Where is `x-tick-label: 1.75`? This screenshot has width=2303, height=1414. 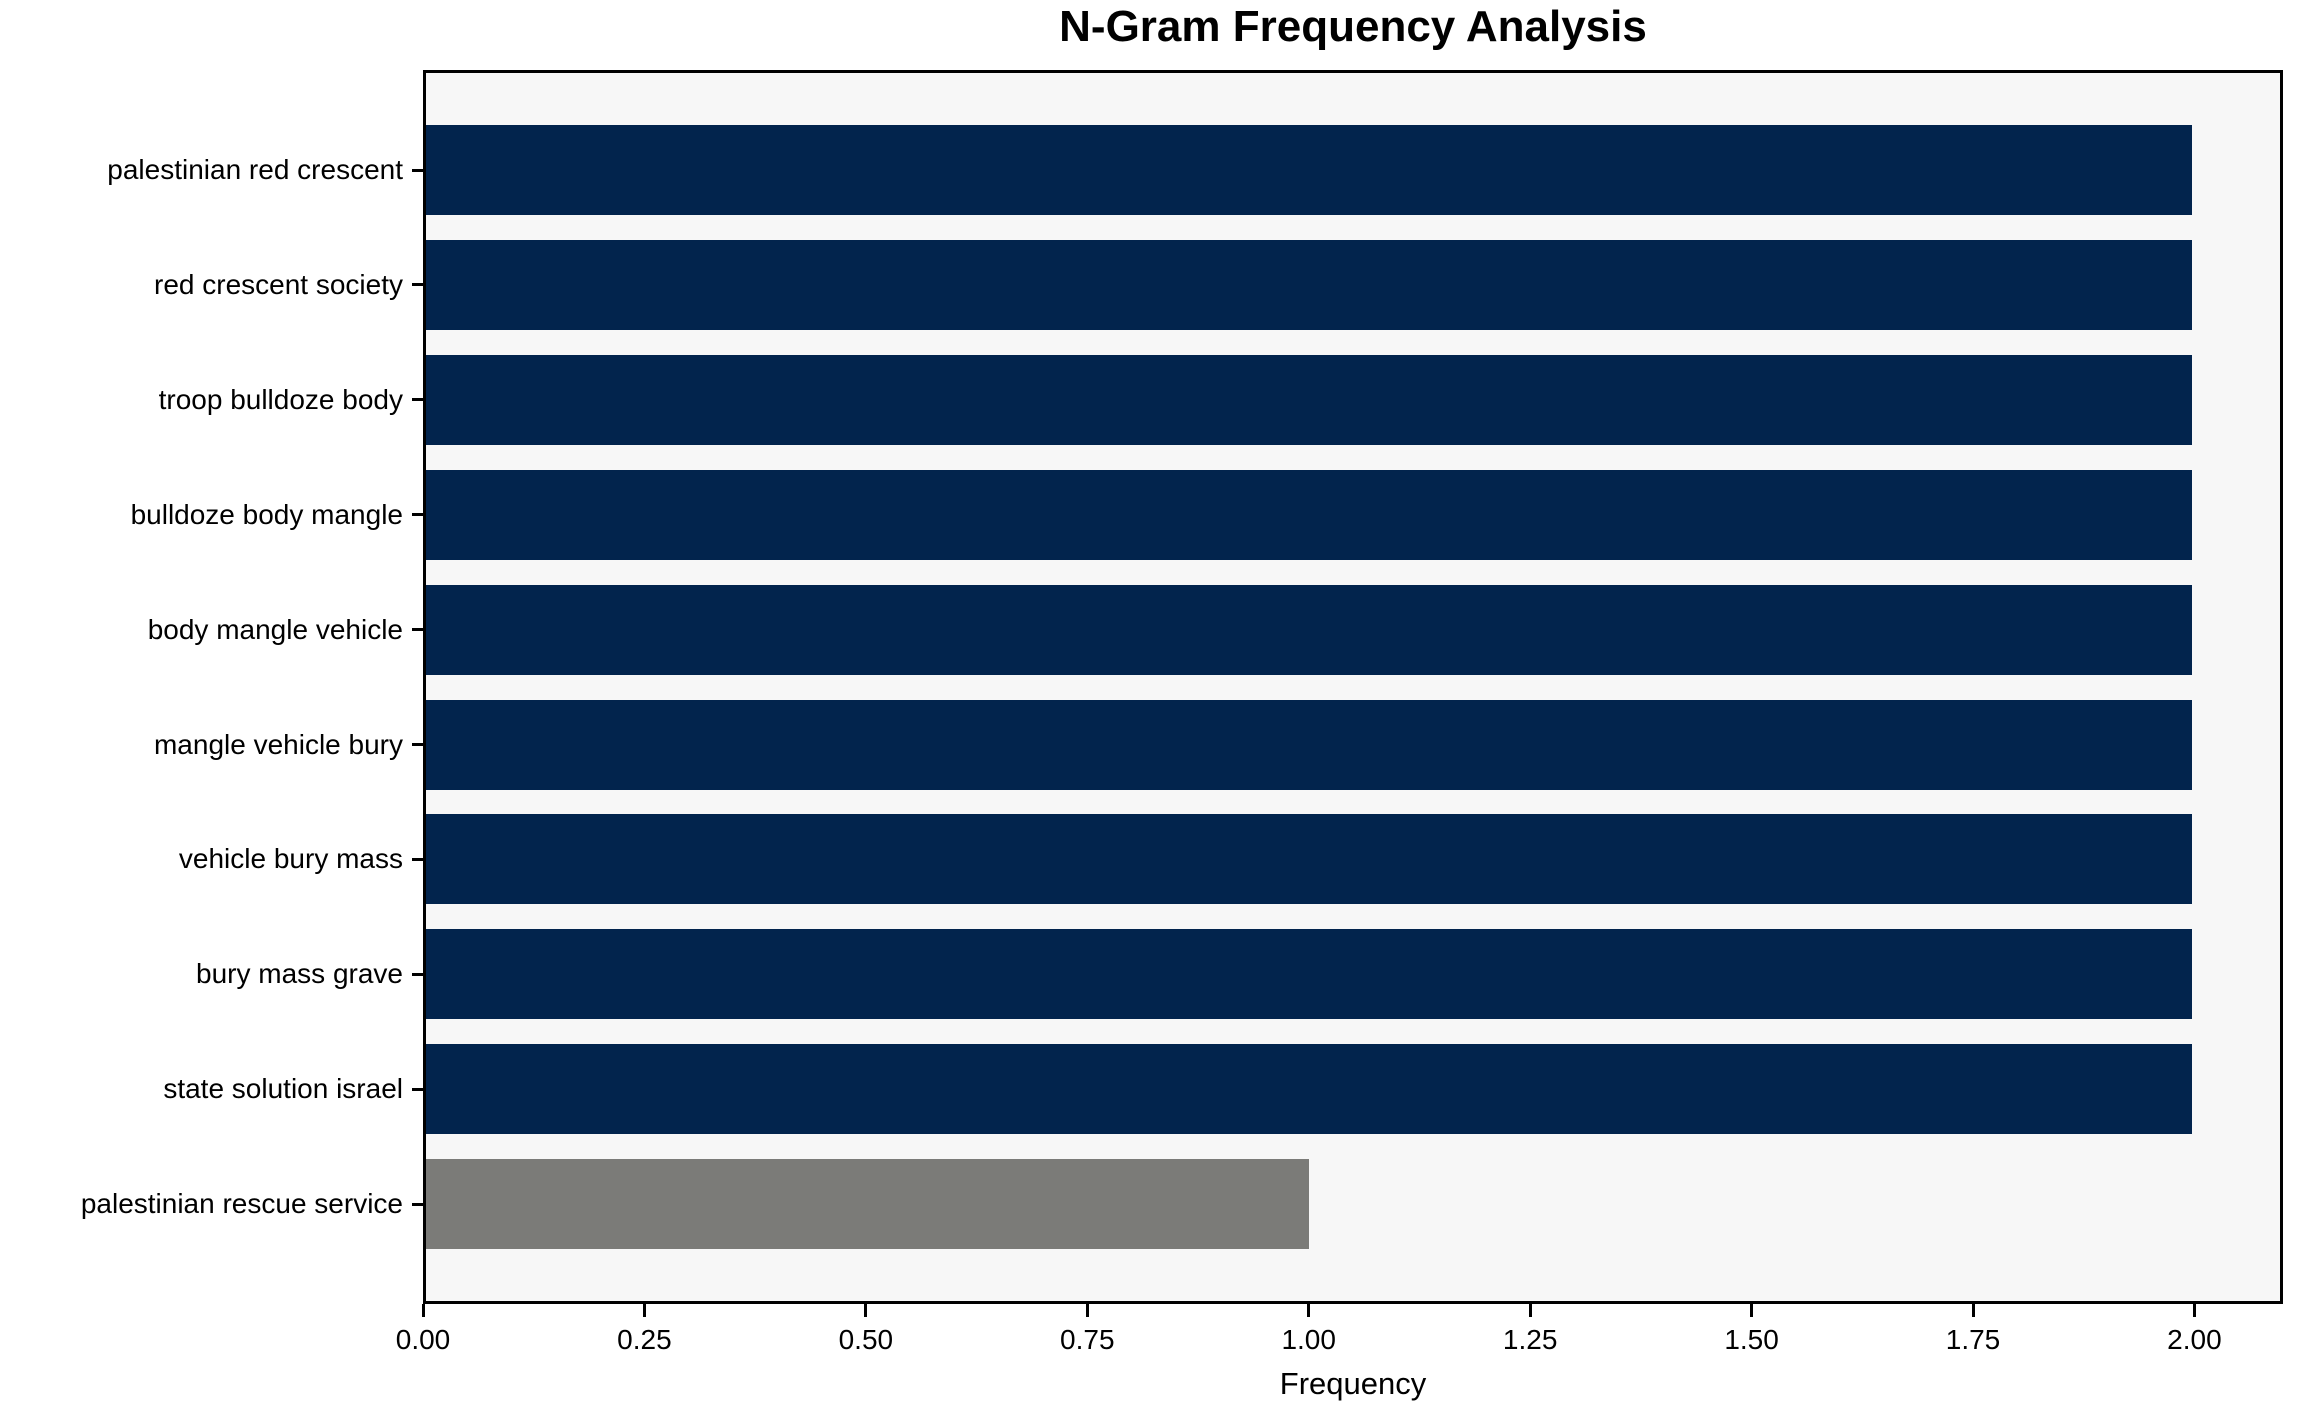
x-tick-label: 1.75 is located at coordinates (1973, 1339).